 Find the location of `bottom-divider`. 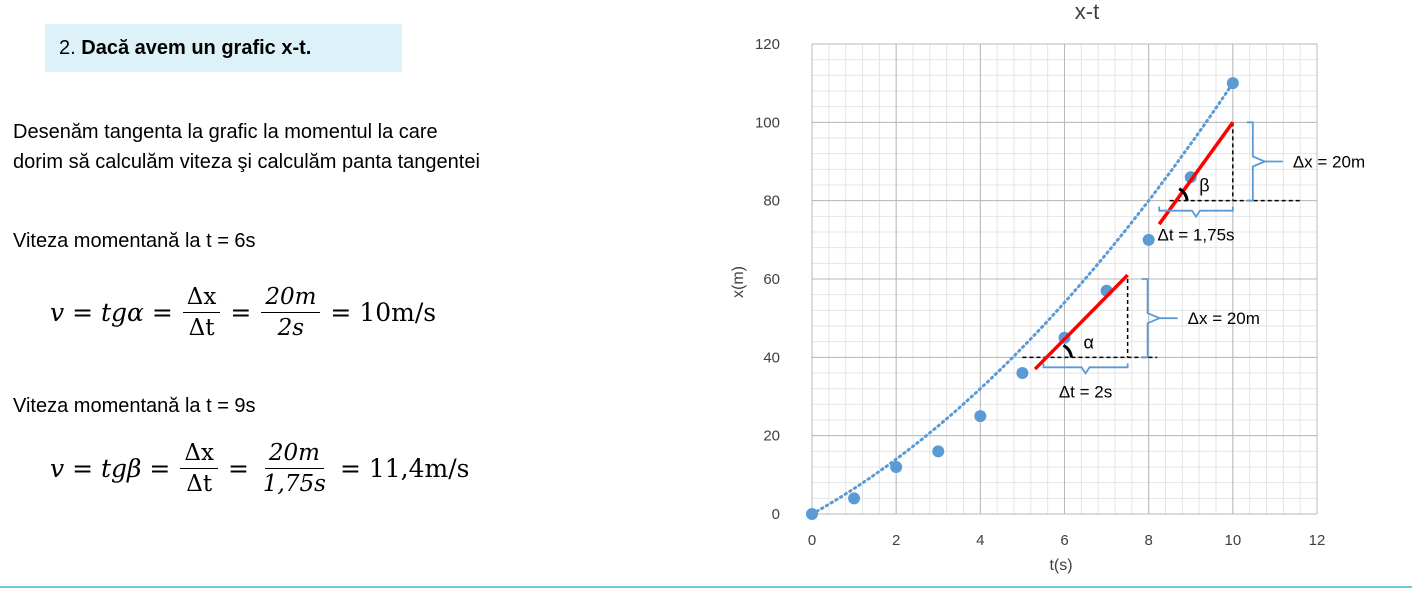

bottom-divider is located at coordinates (706, 587).